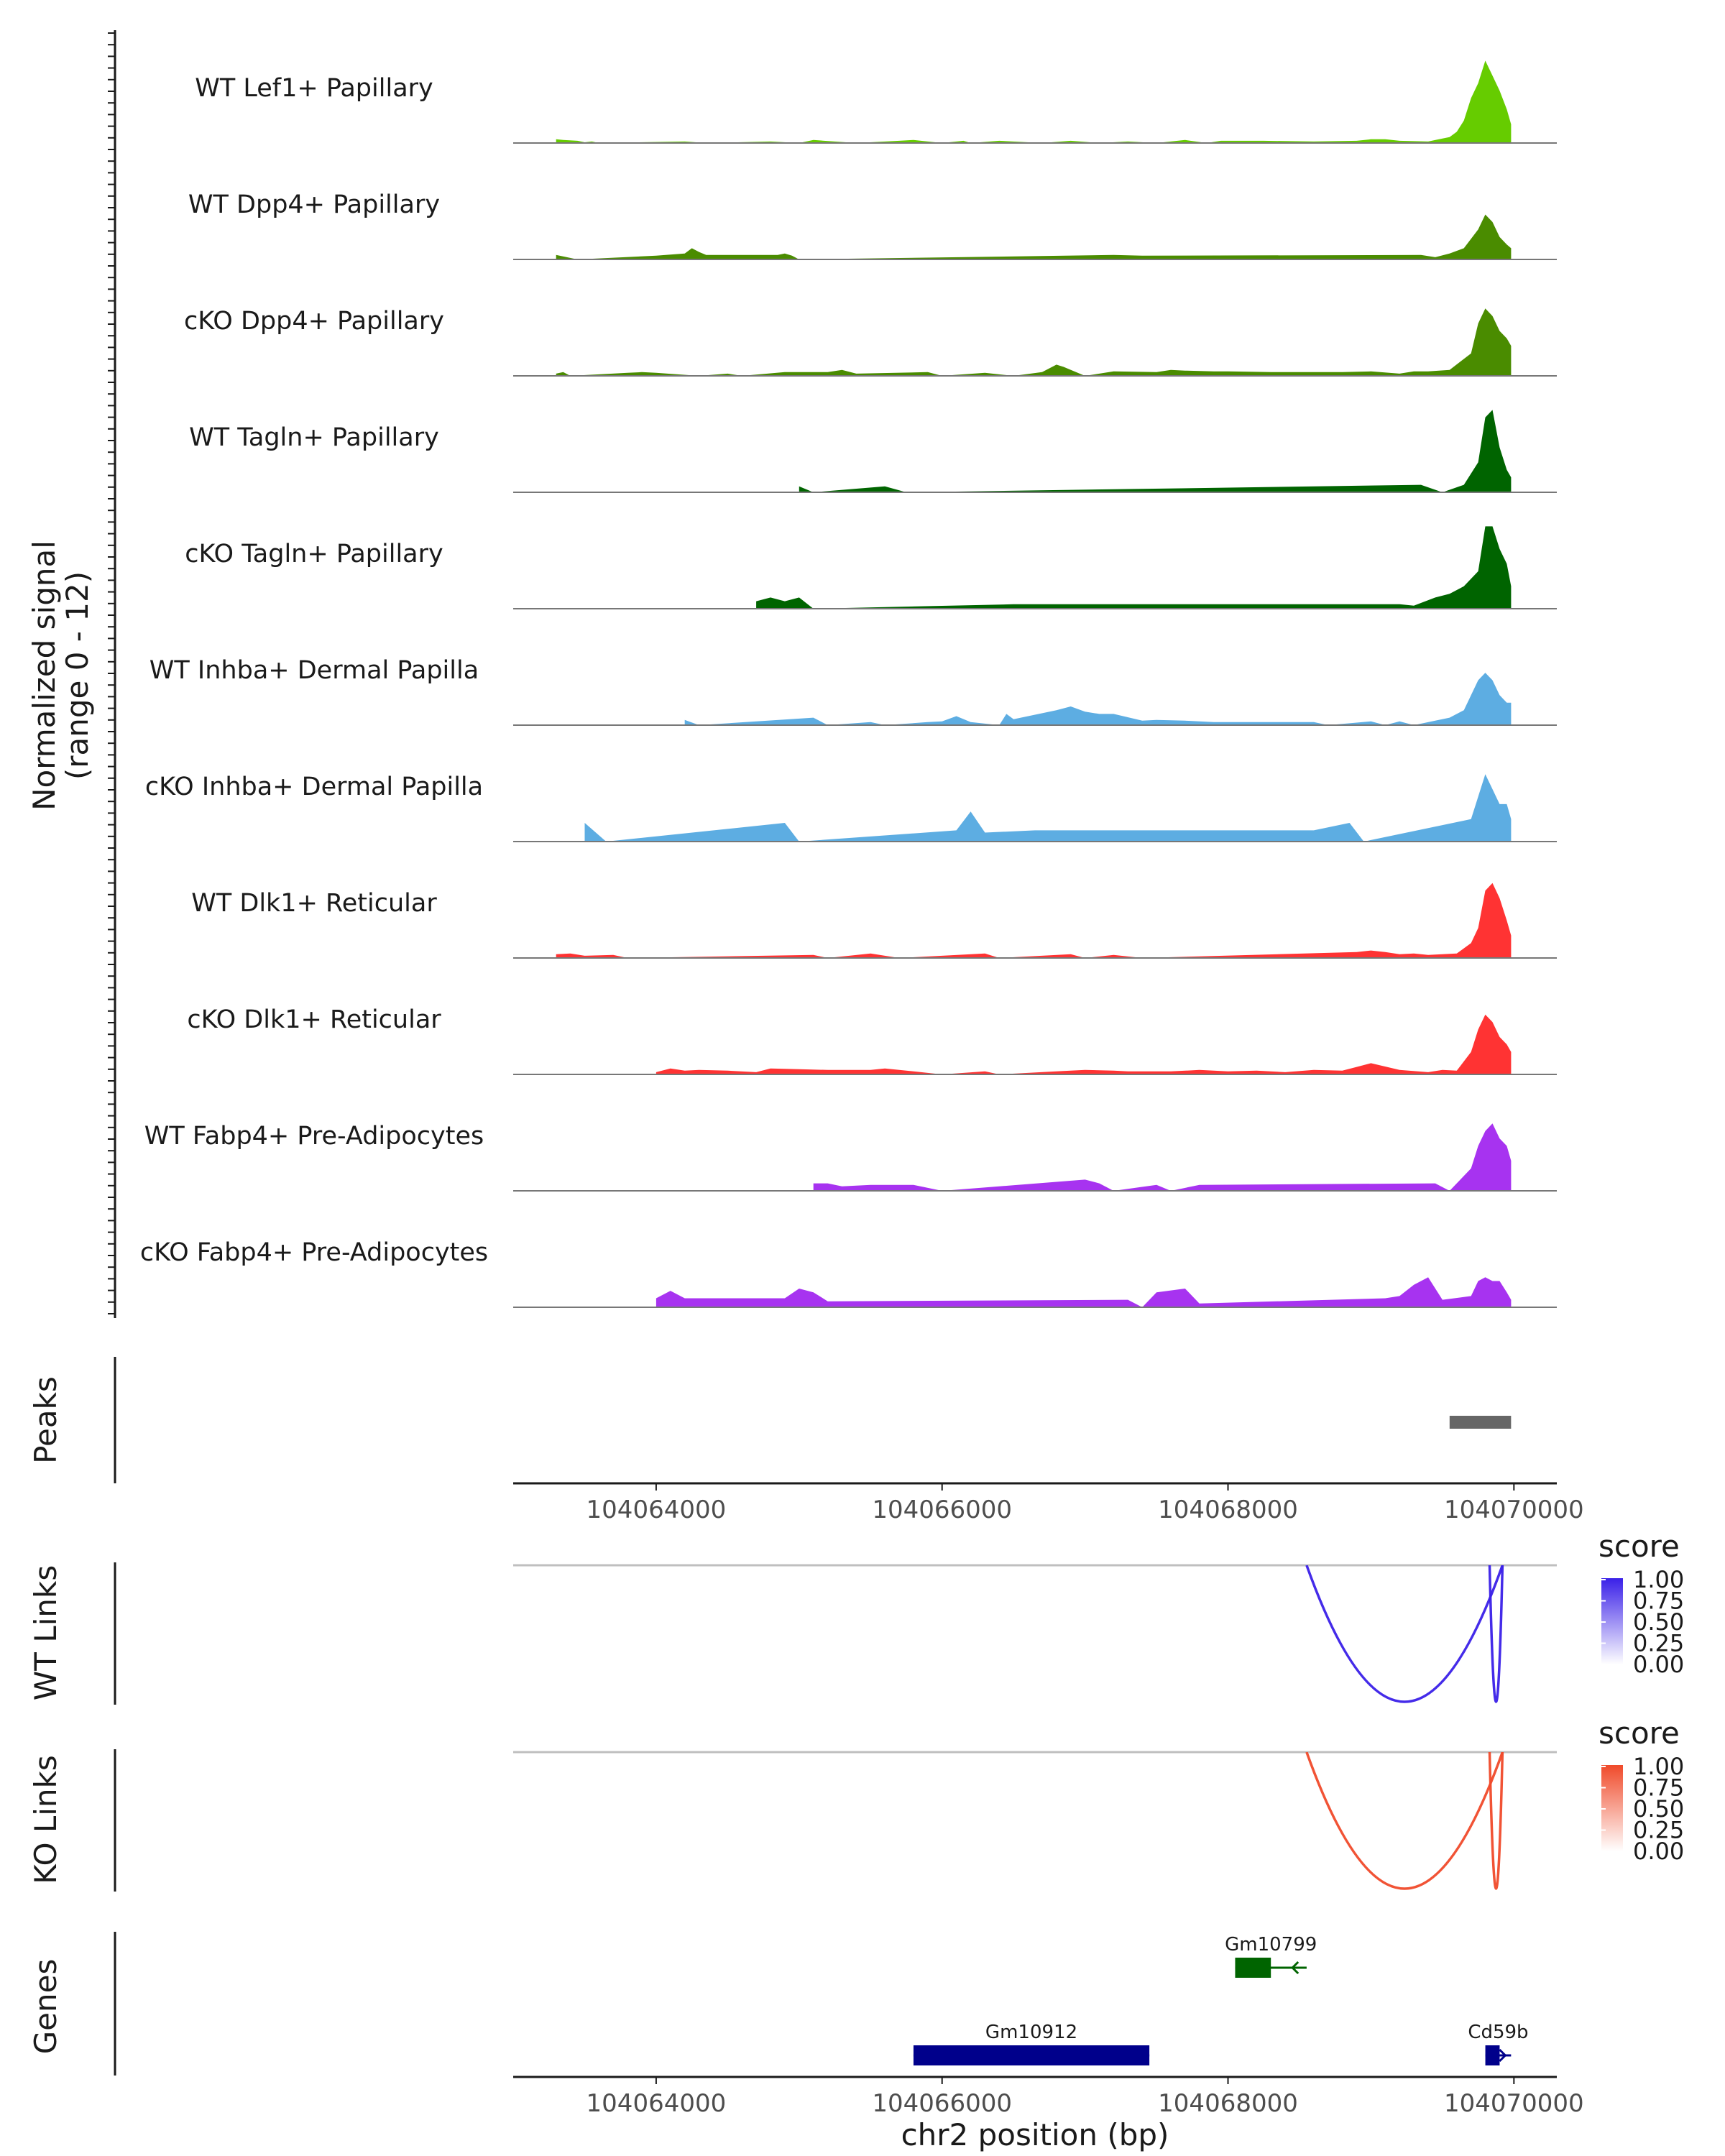 This screenshot has height=2156, width=1725. I want to click on coverage-track-label: cKO Fabp4+ Pre-Adipocytes, so click(314, 1252).